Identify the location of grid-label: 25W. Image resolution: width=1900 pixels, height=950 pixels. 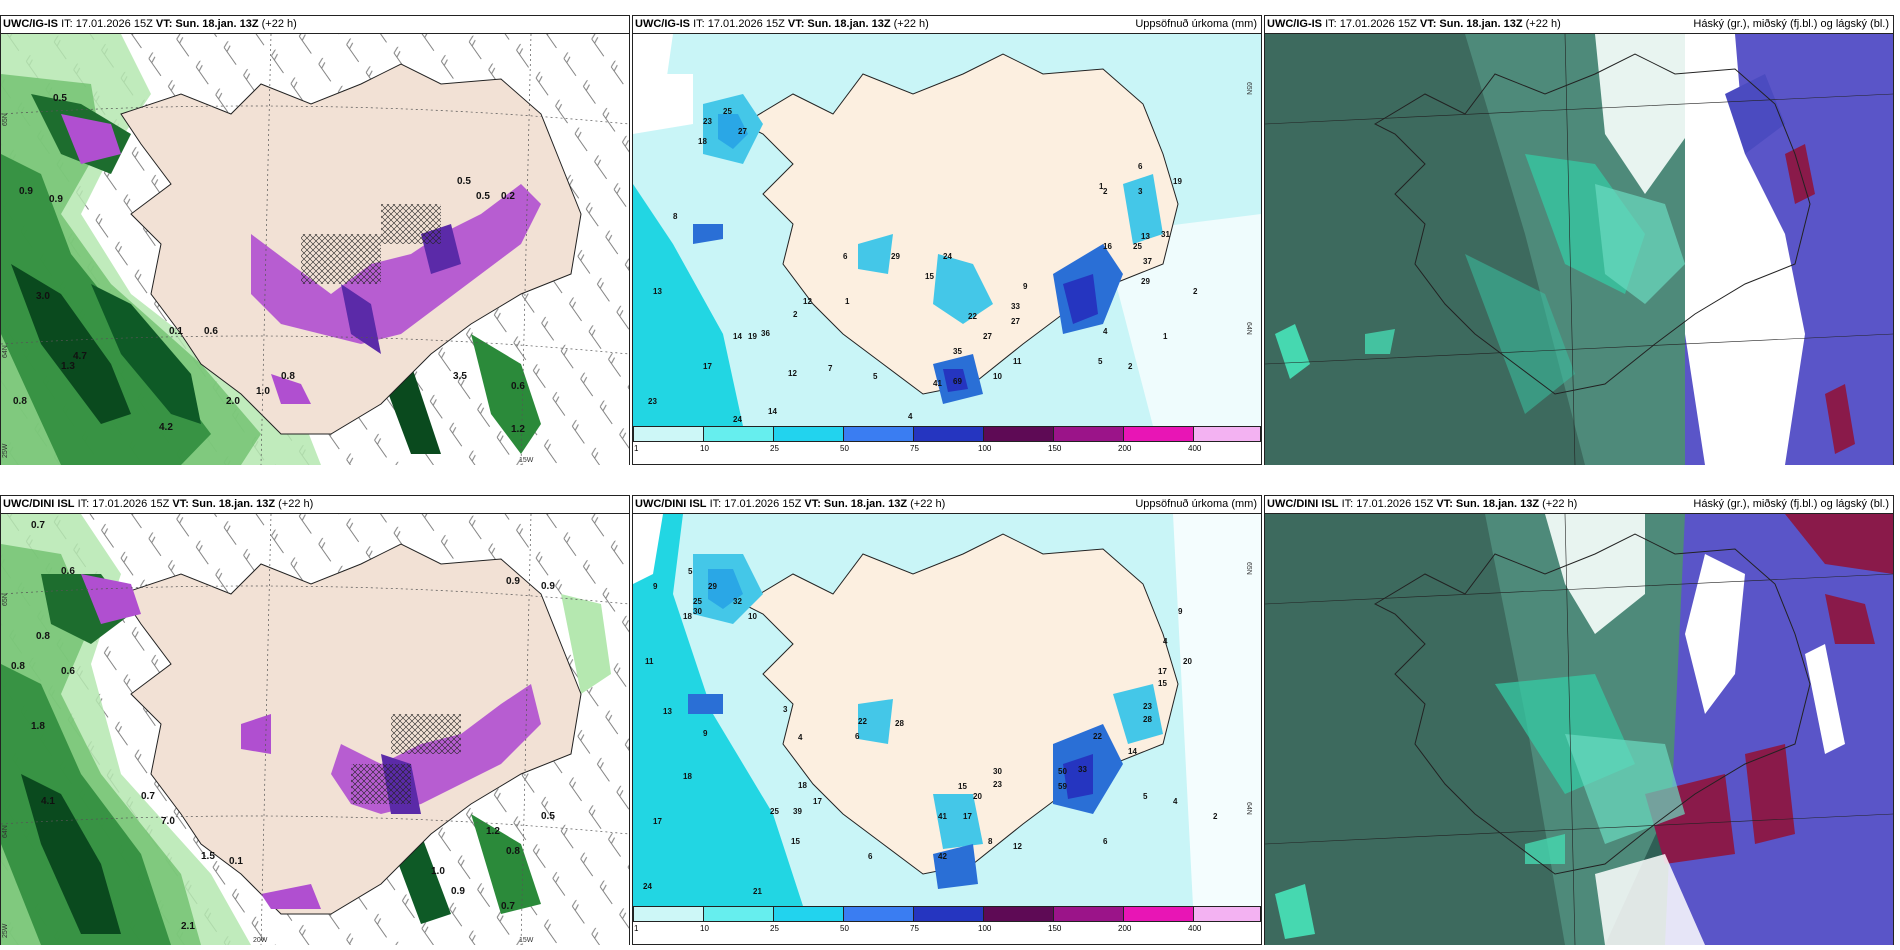
(5, 450).